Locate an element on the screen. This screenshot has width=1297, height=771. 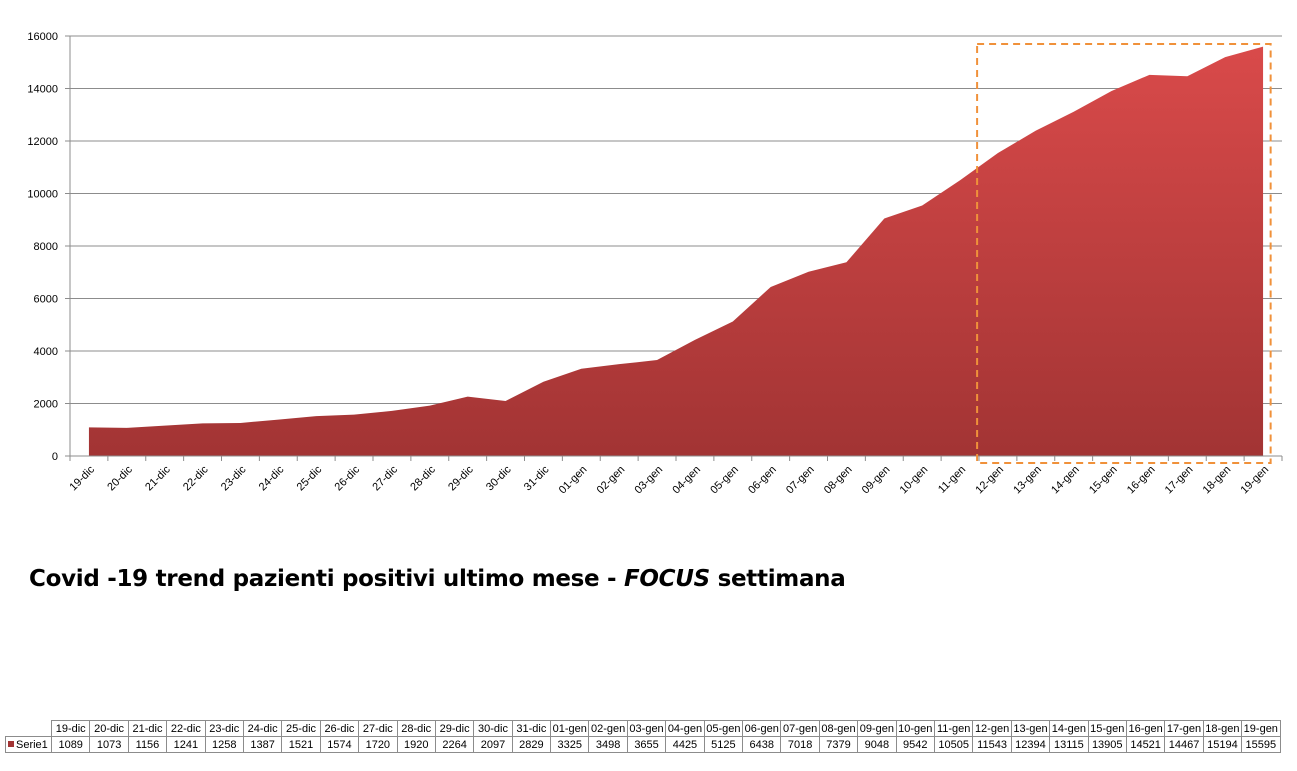
x-tick-label: 09-gen is located at coordinates (876, 480).